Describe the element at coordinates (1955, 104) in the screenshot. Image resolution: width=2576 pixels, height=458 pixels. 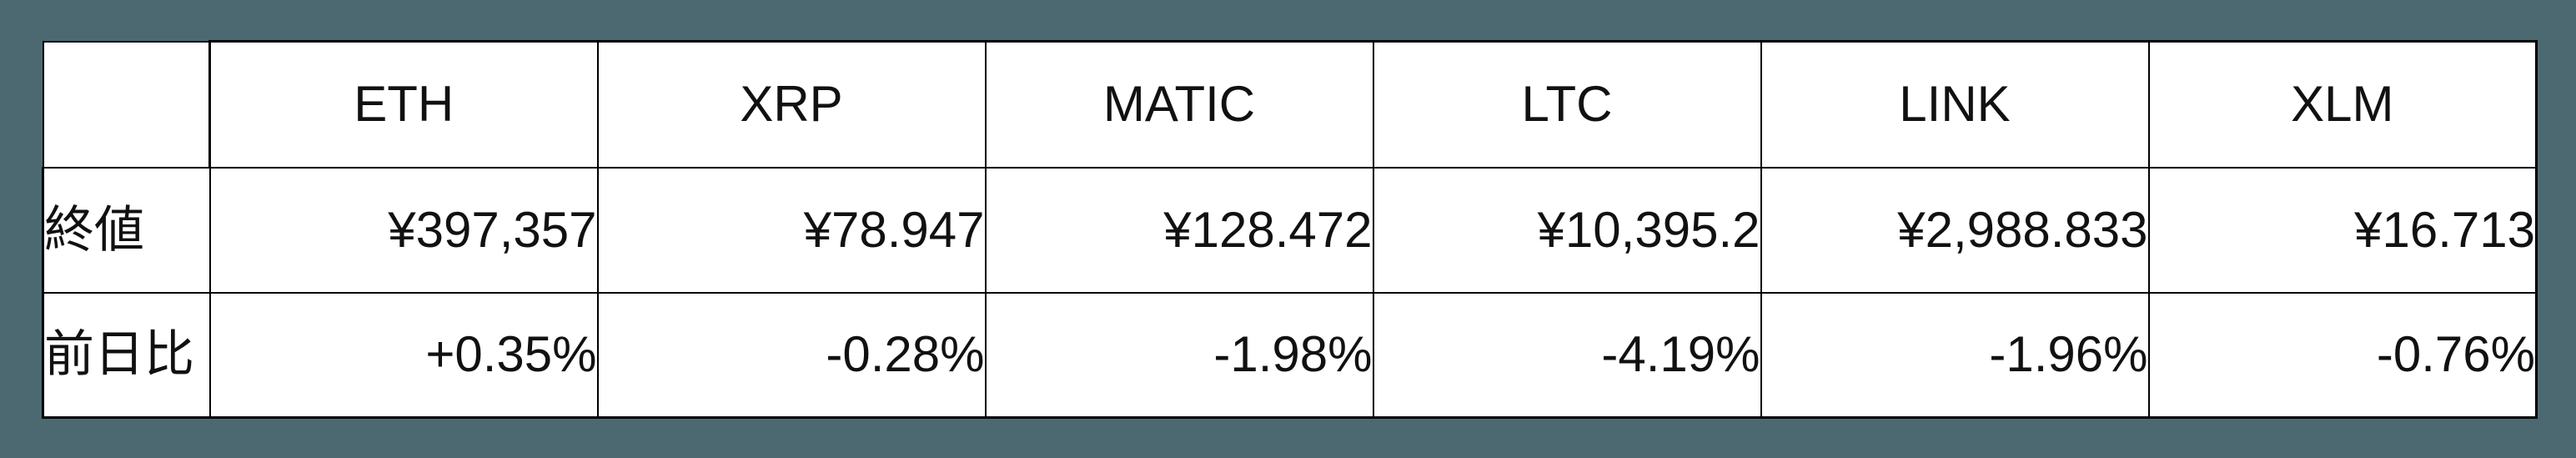
I see `column-header-link: LINK` at that location.